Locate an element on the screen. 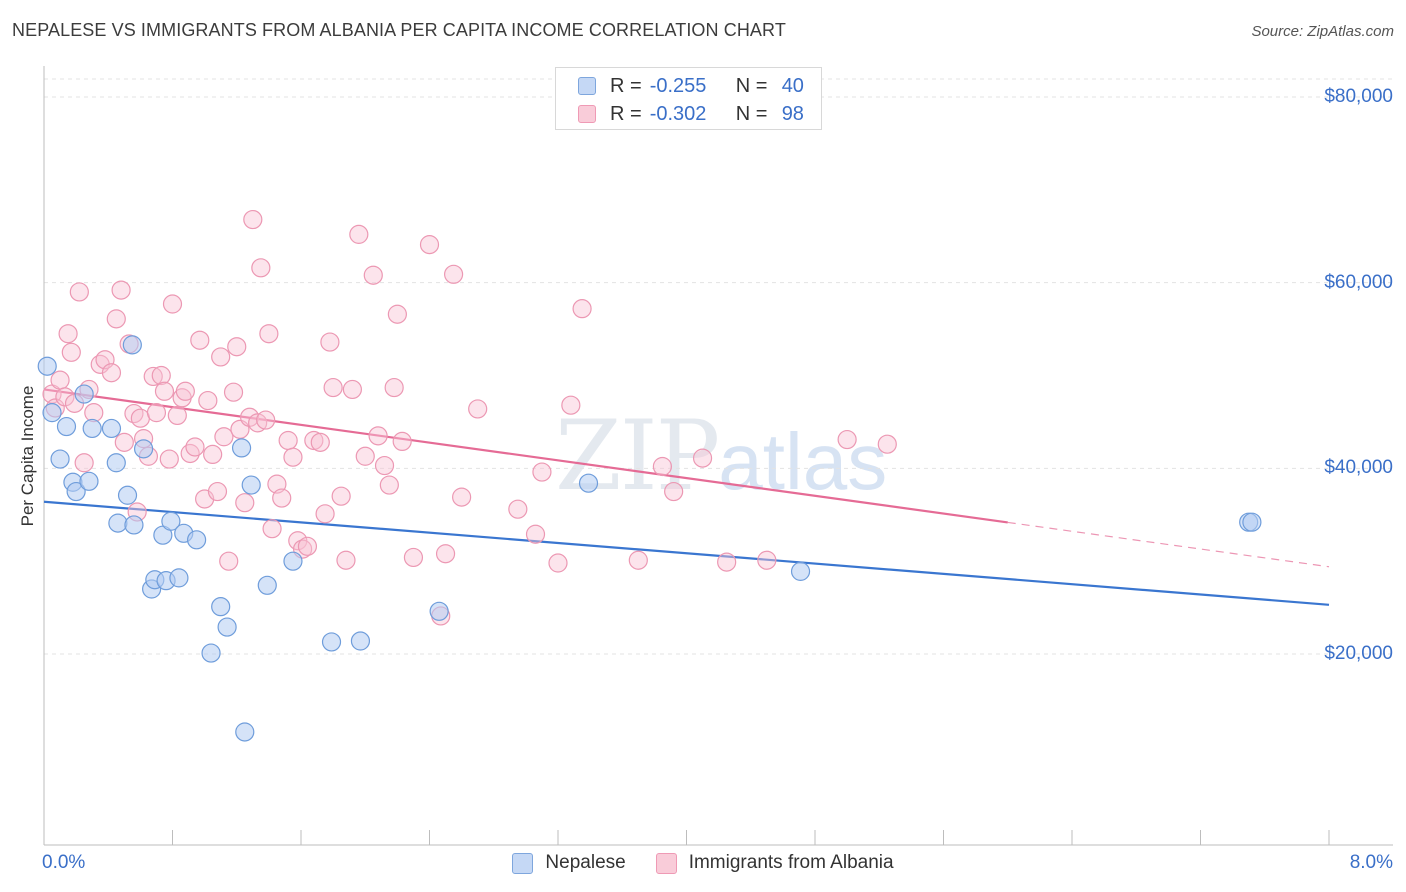 The height and width of the screenshot is (892, 1406). r-label: R = is located at coordinates (626, 85).